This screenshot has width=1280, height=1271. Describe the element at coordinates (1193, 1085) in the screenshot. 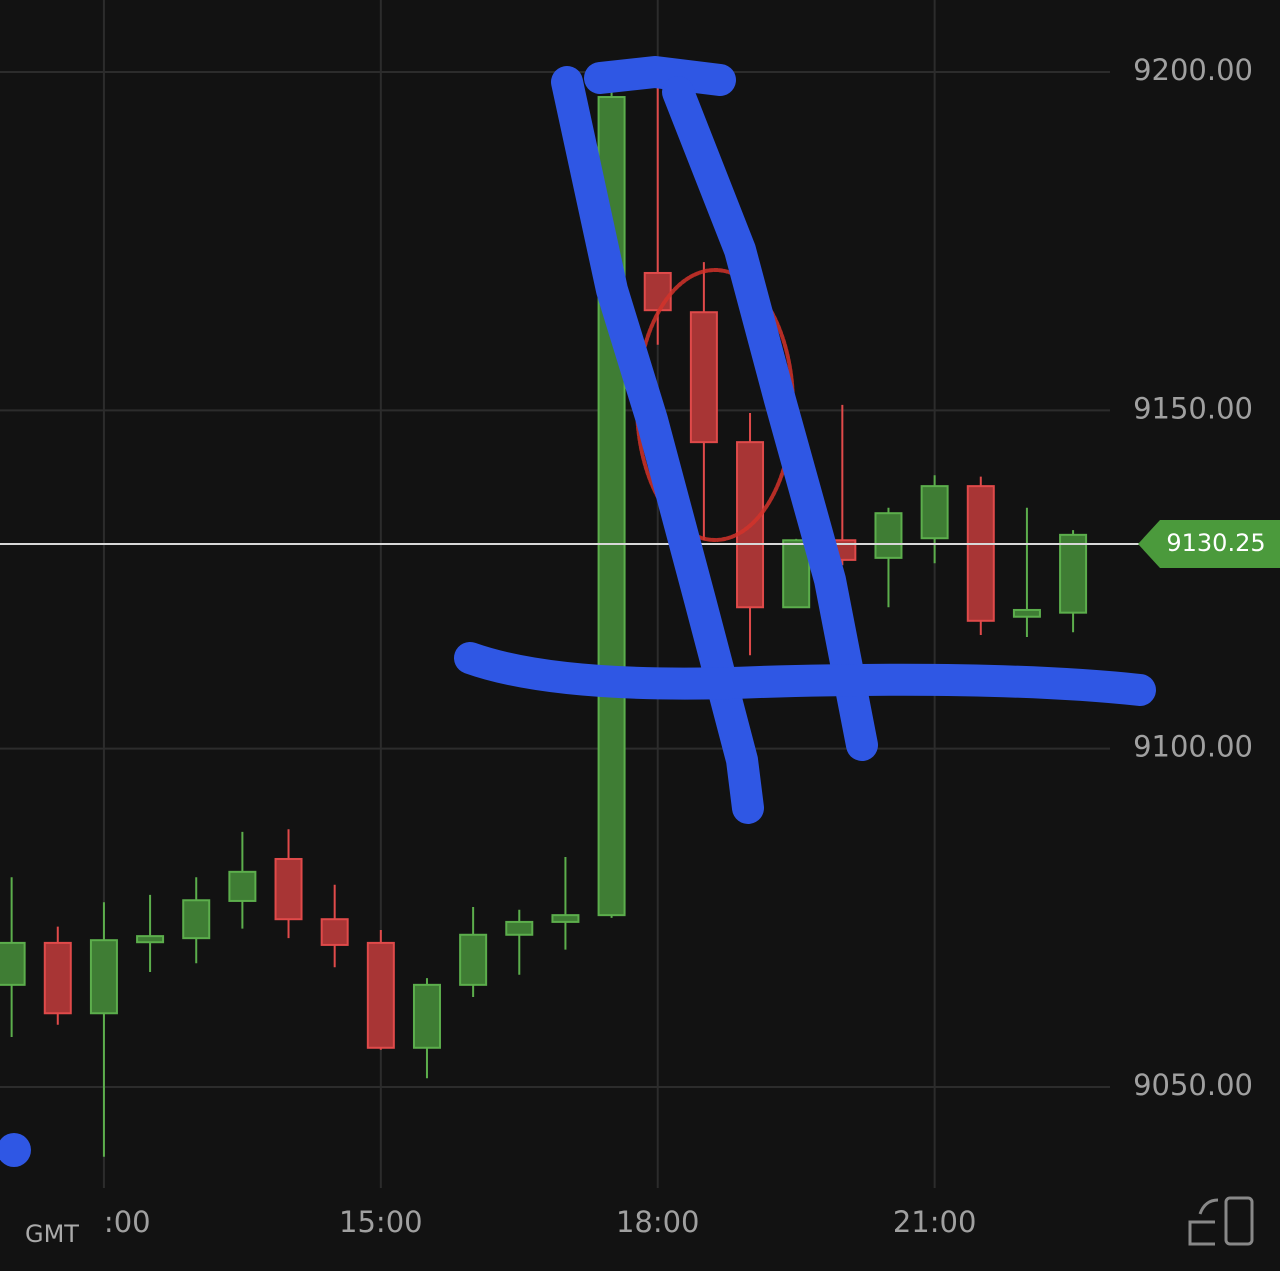

I see `y-tick-label: 9050.00` at that location.